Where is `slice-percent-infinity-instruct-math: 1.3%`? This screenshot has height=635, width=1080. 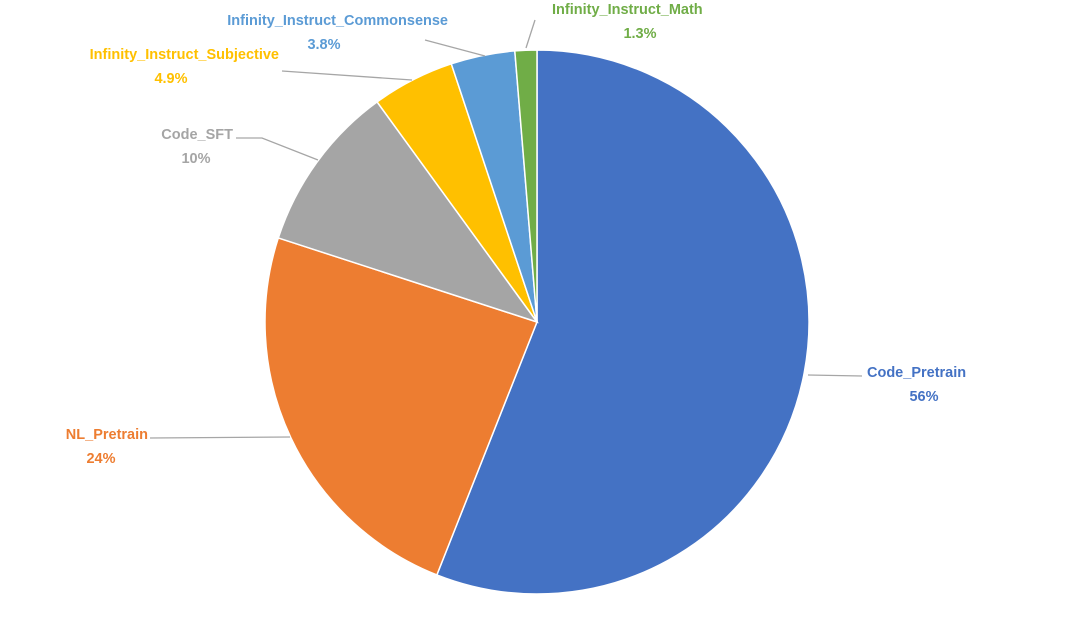
slice-percent-infinity-instruct-math: 1.3% is located at coordinates (639, 34).